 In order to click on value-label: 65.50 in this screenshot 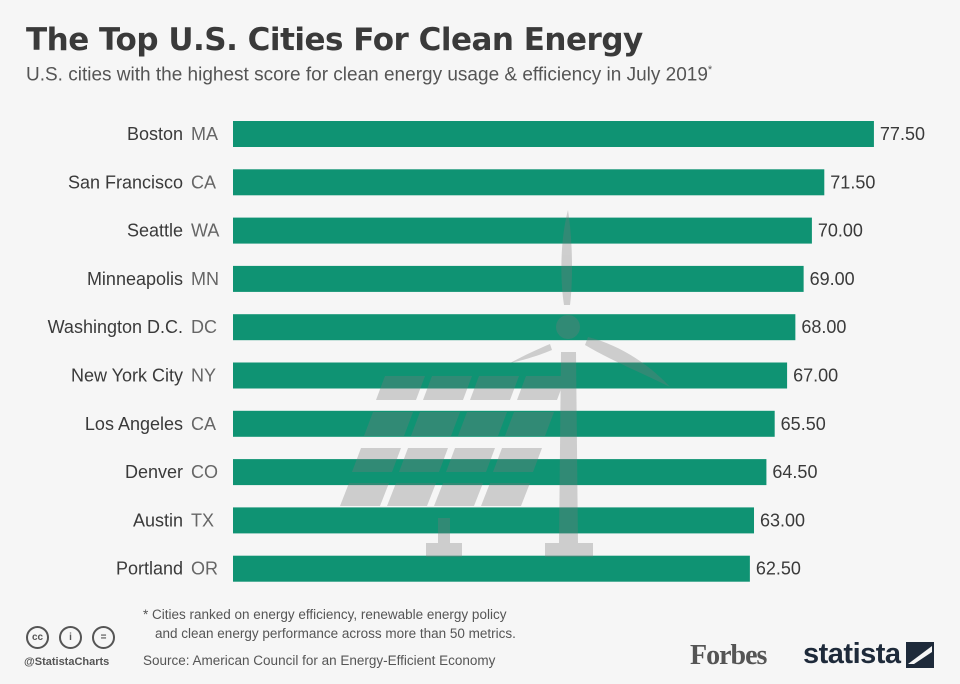, I will do `click(803, 424)`.